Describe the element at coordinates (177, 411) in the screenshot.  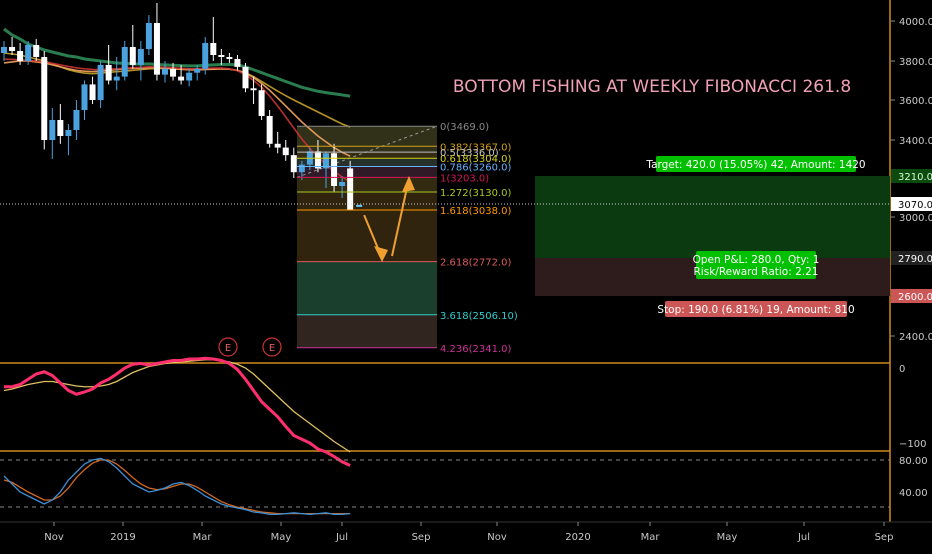
I see `oscillator1-layer` at that location.